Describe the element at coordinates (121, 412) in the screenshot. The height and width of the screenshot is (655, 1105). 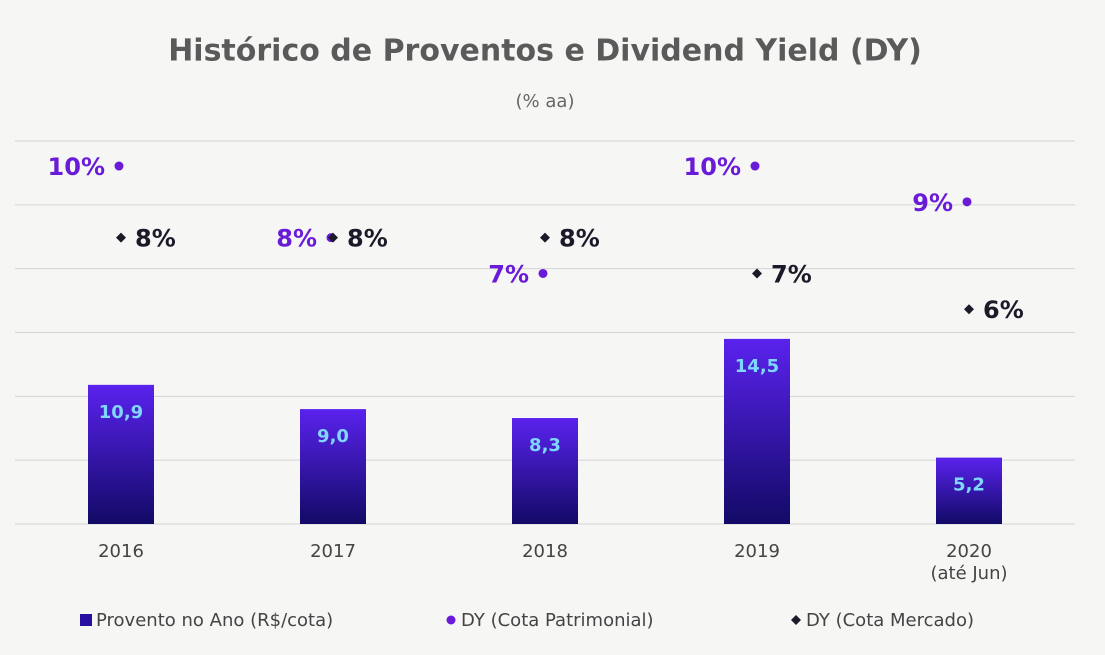
I see `bar-value-label: 10,9` at that location.